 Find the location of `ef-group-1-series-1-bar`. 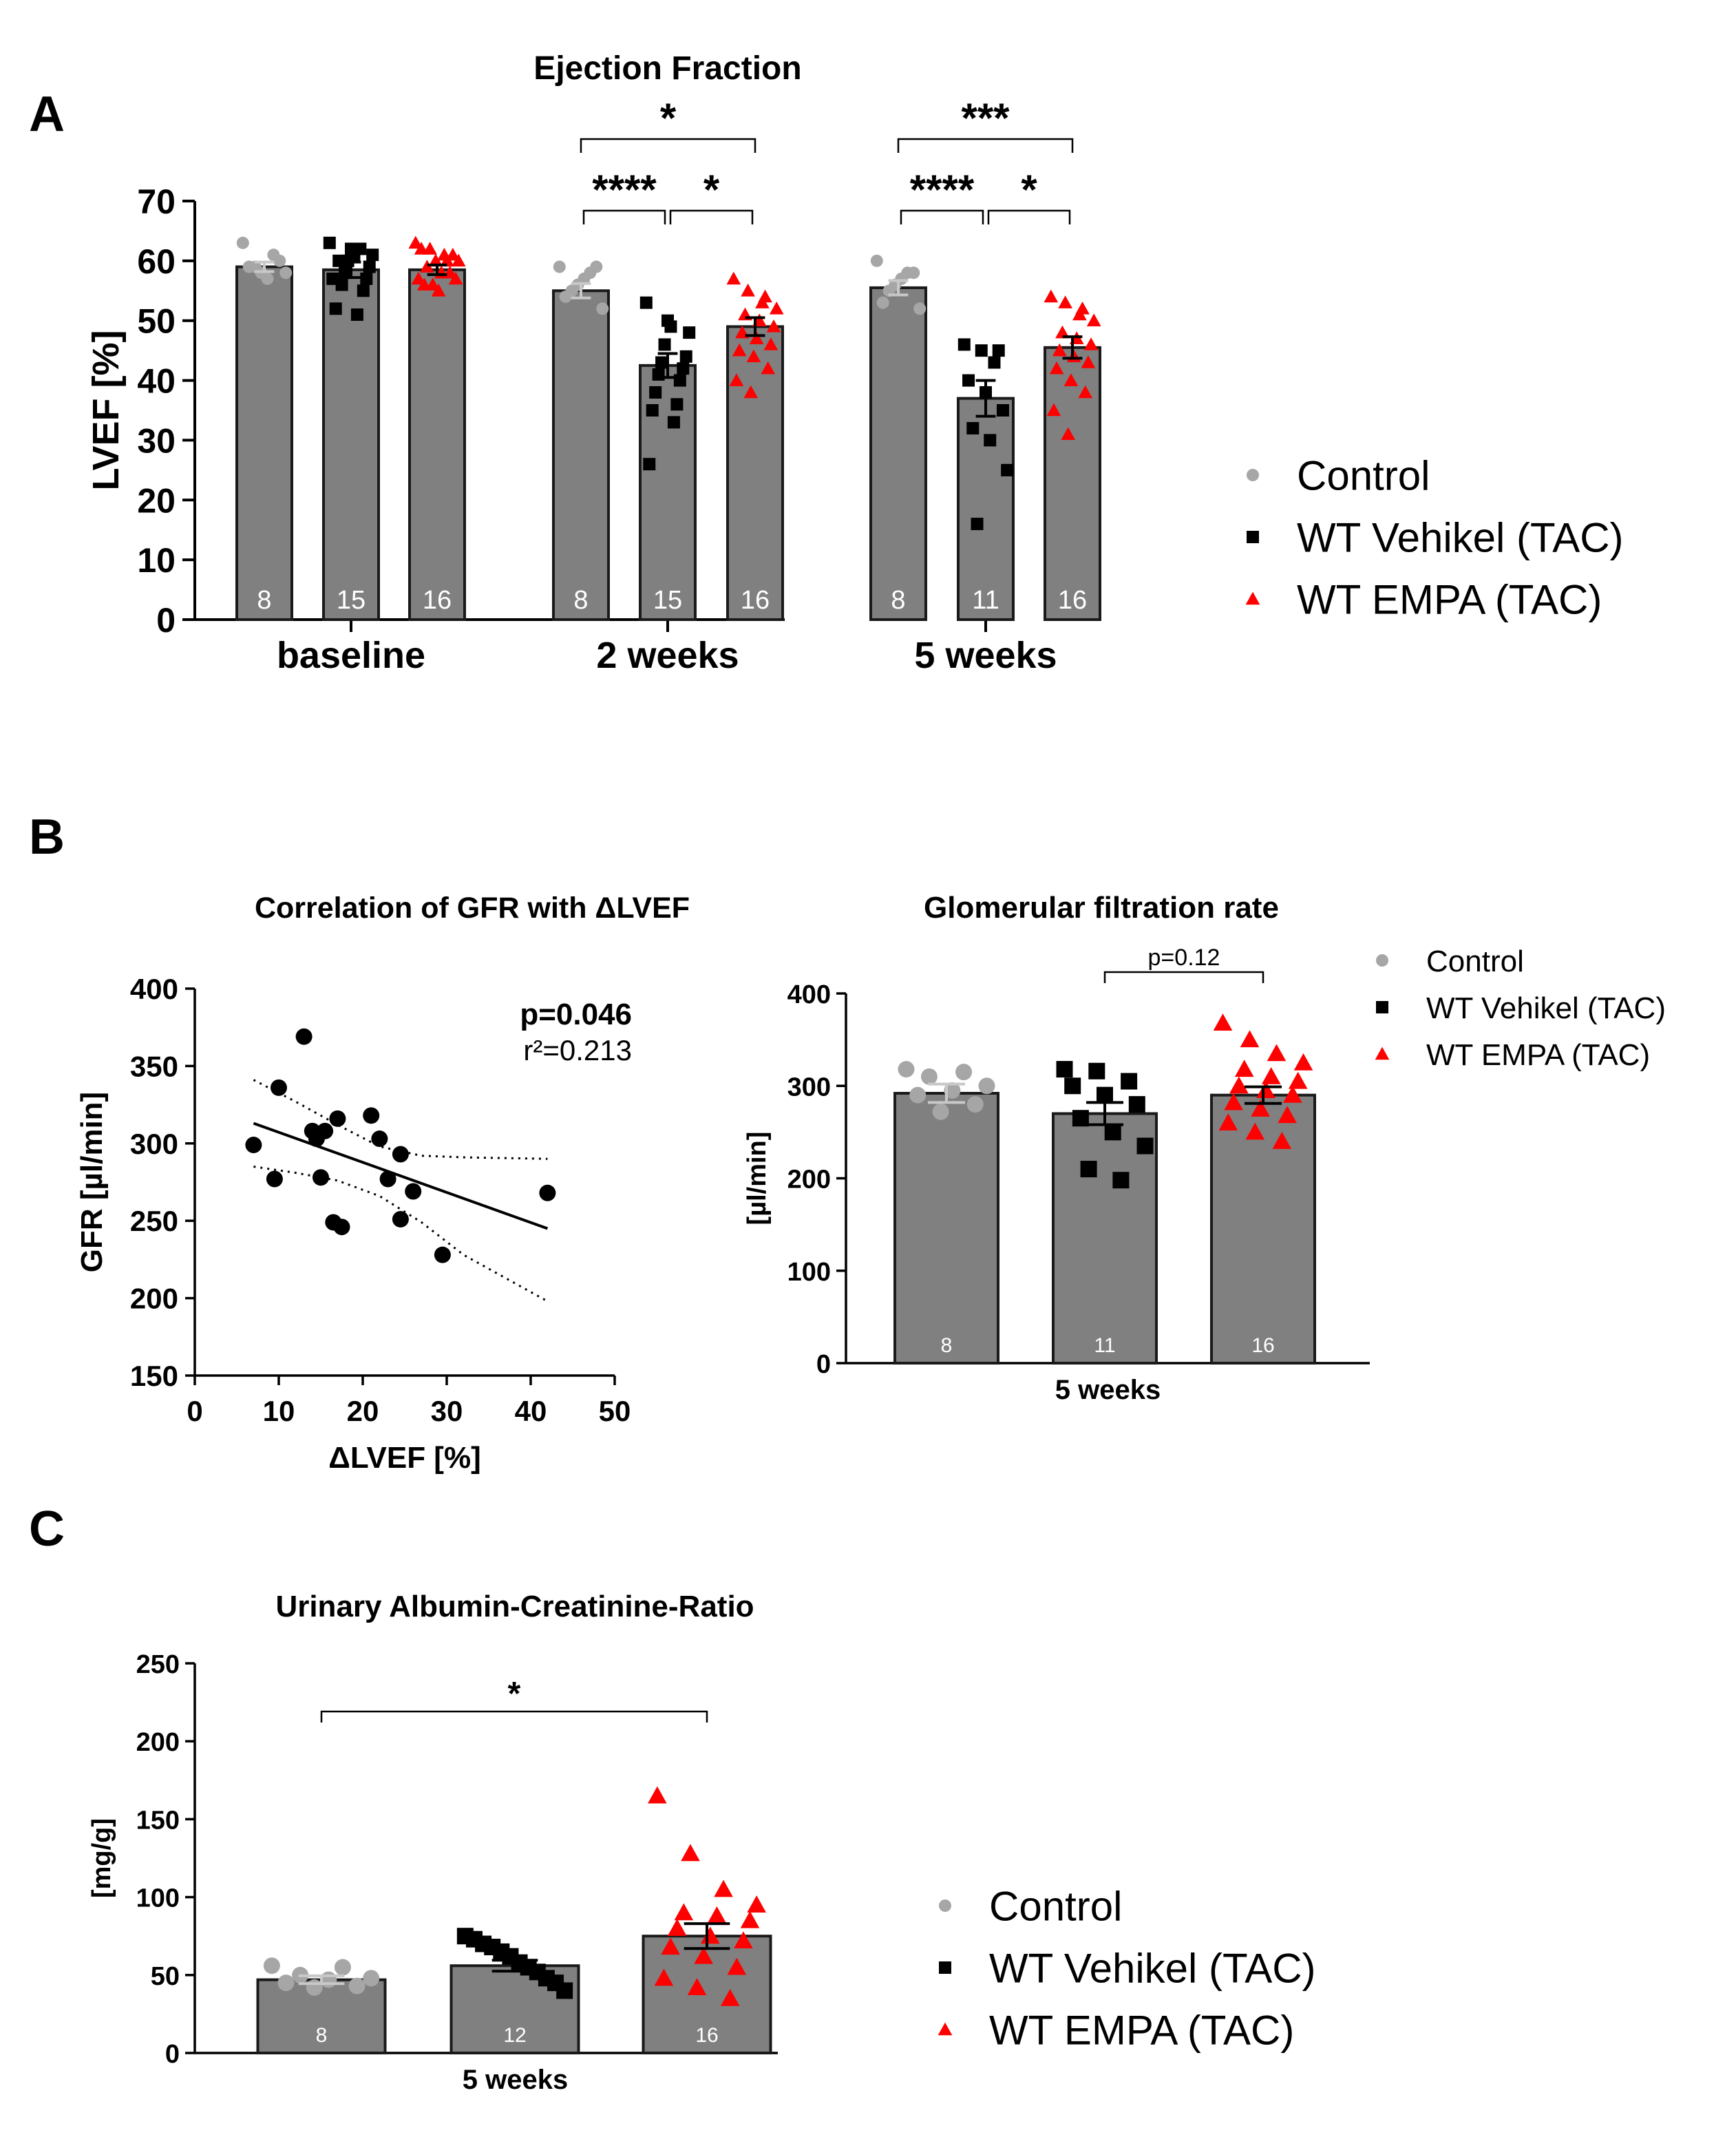

ef-group-1-series-1-bar is located at coordinates (668, 493).